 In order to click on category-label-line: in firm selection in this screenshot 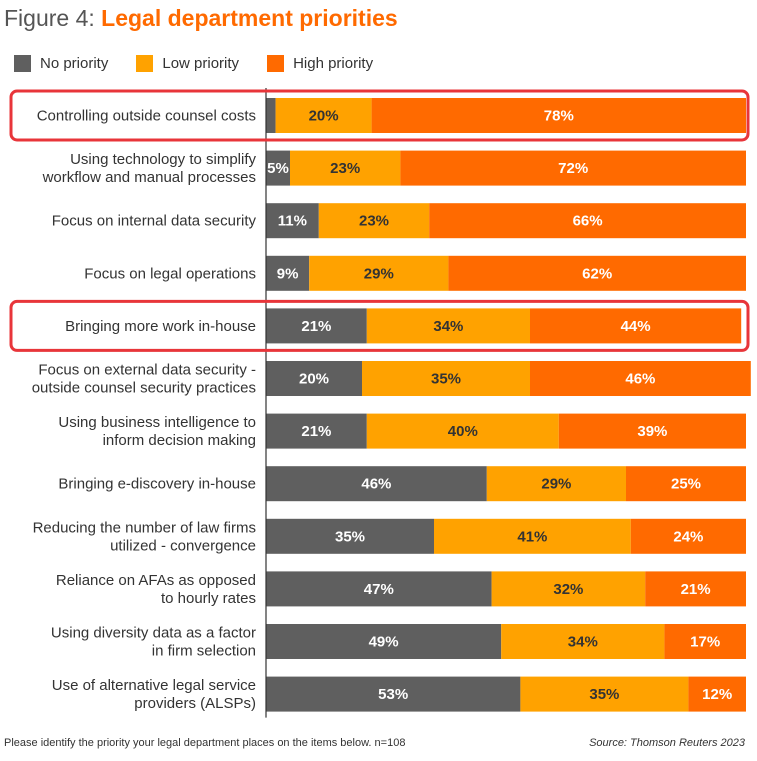, I will do `click(204, 651)`.